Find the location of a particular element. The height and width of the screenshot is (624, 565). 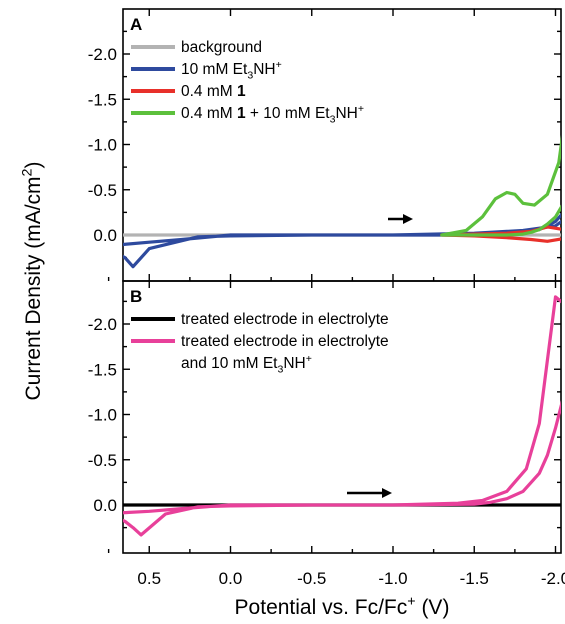

panel-label: B is located at coordinates (136, 296).